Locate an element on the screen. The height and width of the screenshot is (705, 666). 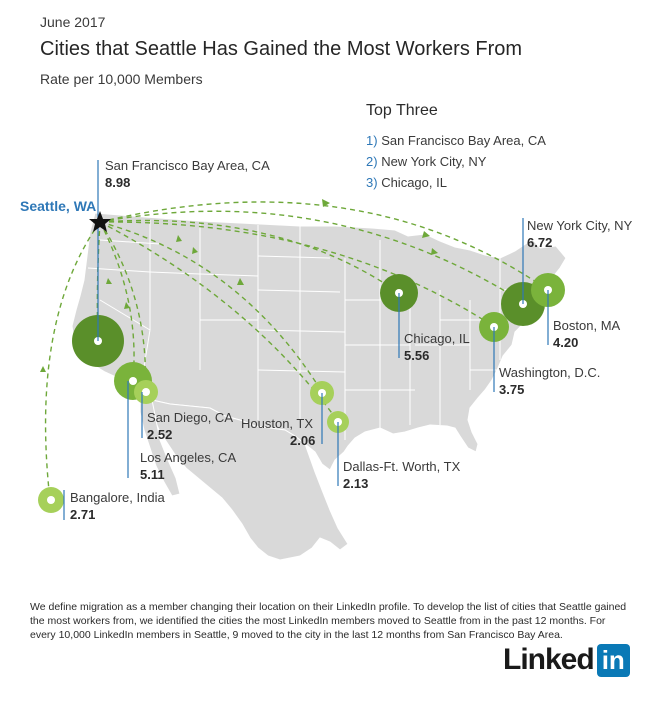
linkedin-logo: Linked in is located at coordinates (566, 660).